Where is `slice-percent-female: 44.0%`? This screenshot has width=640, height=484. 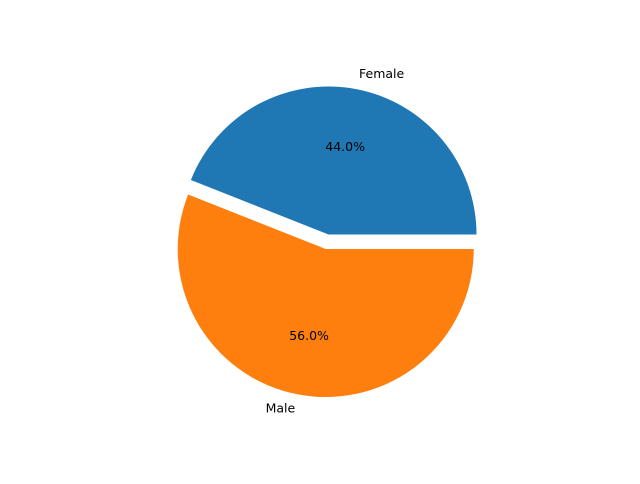 slice-percent-female: 44.0% is located at coordinates (345, 146).